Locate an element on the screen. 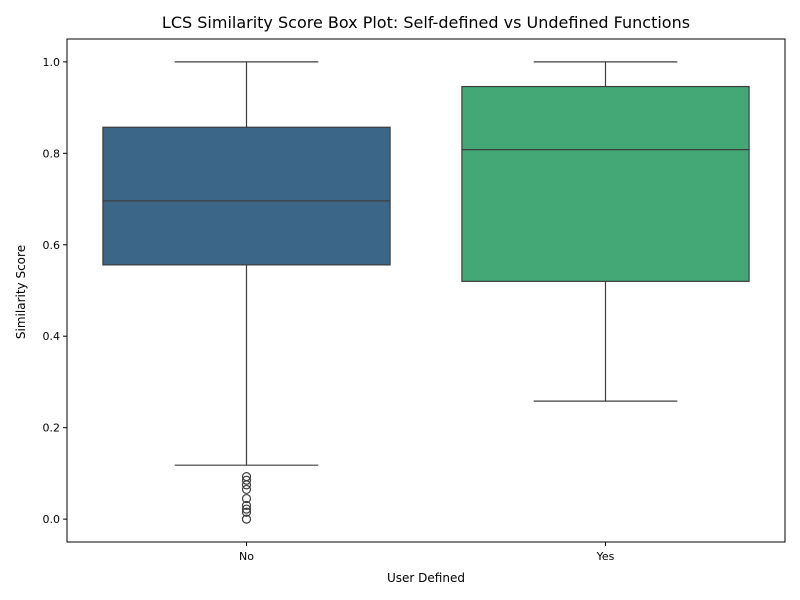 The height and width of the screenshot is (600, 800). y-tick-label: 0.0 is located at coordinates (52, 519).